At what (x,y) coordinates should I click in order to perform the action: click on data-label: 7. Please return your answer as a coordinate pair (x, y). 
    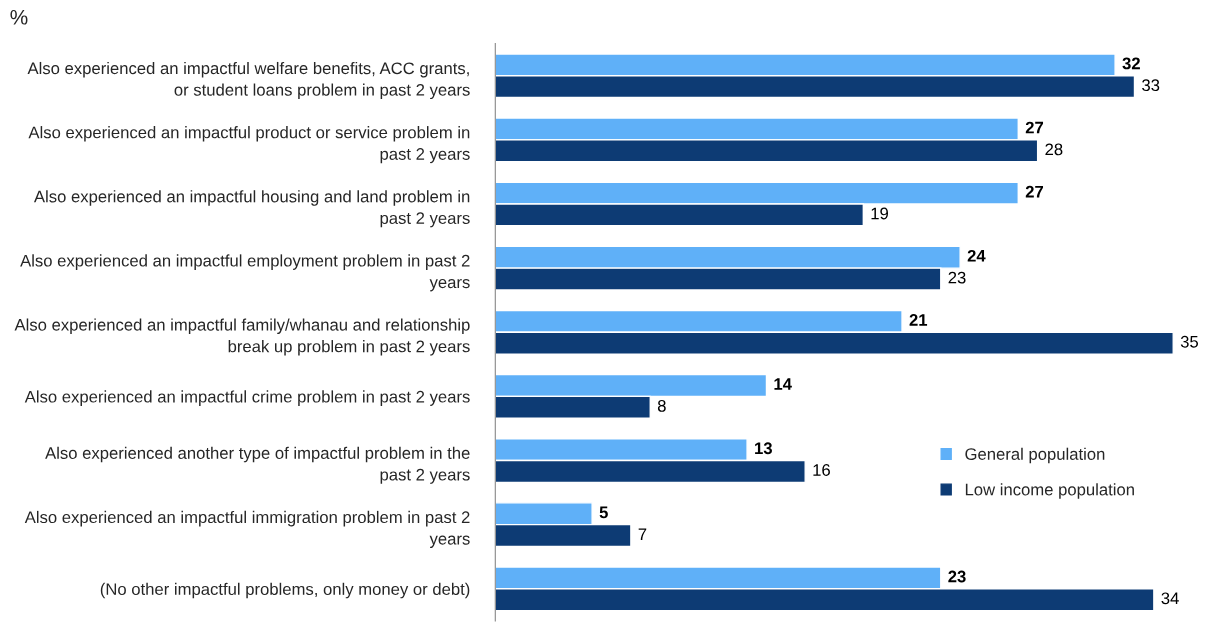
    Looking at the image, I should click on (642, 534).